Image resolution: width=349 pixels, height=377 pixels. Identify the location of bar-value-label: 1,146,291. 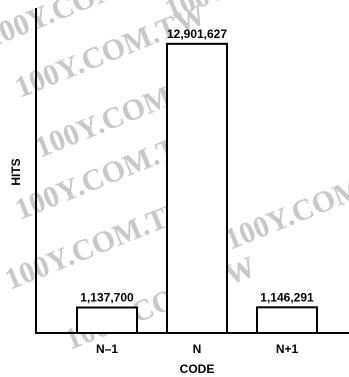
(287, 297).